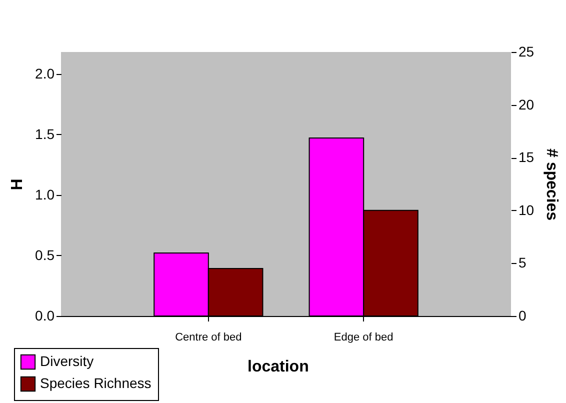 The width and height of the screenshot is (566, 403). Describe the element at coordinates (67, 361) in the screenshot. I see `legend-label: Diversity` at that location.